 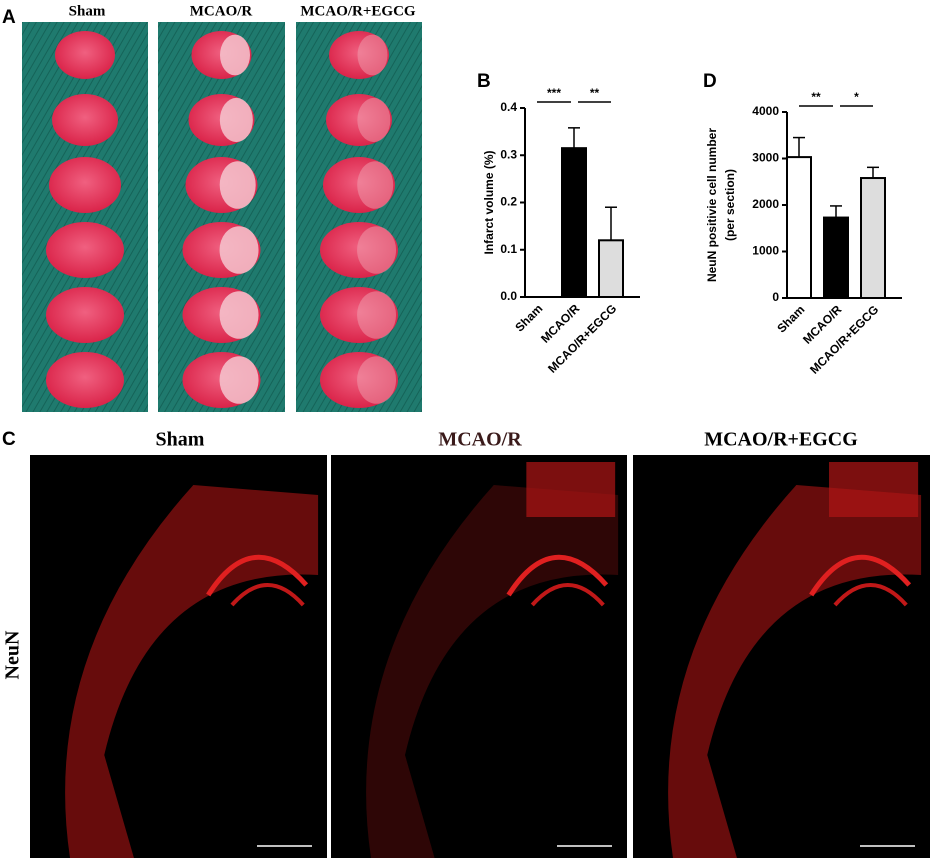 I want to click on y-tick-label: 0.1, so click(x=508, y=249).